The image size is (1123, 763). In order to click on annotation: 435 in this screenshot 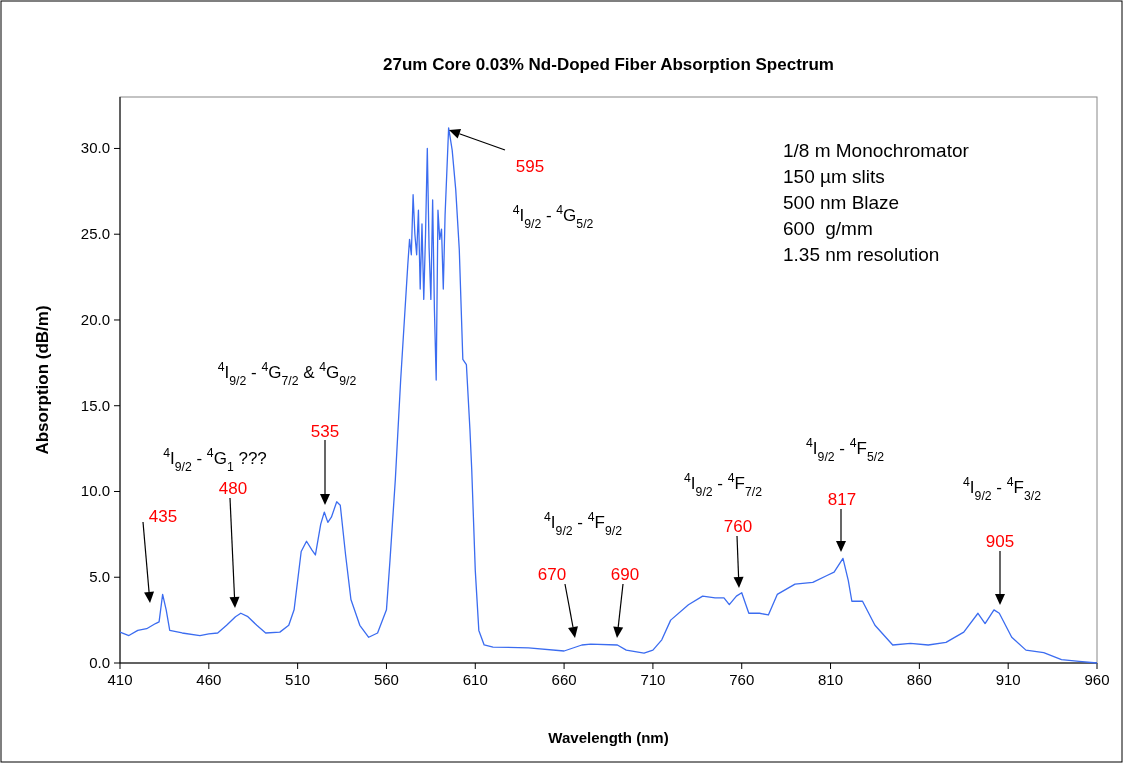, I will do `click(163, 516)`.